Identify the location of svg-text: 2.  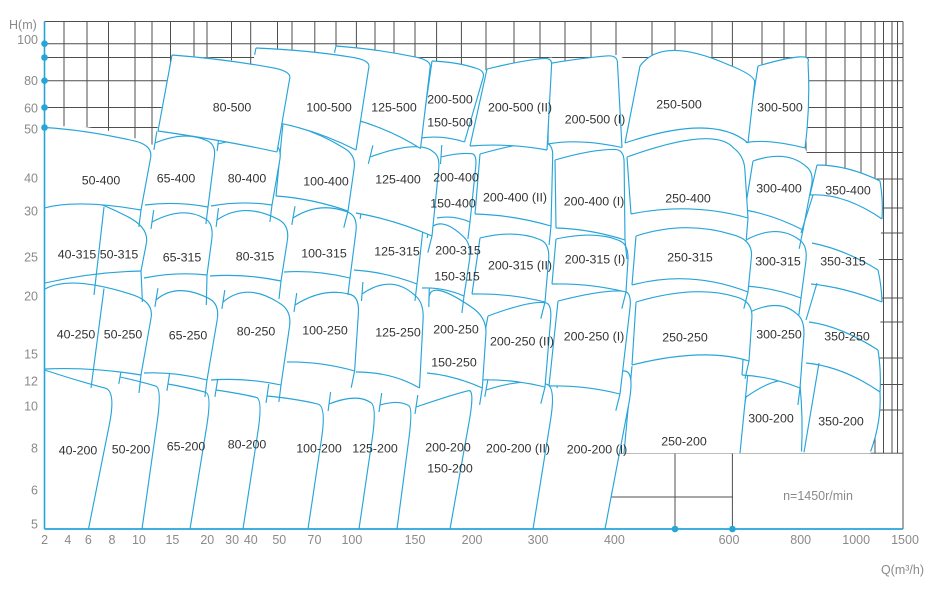
(44, 540).